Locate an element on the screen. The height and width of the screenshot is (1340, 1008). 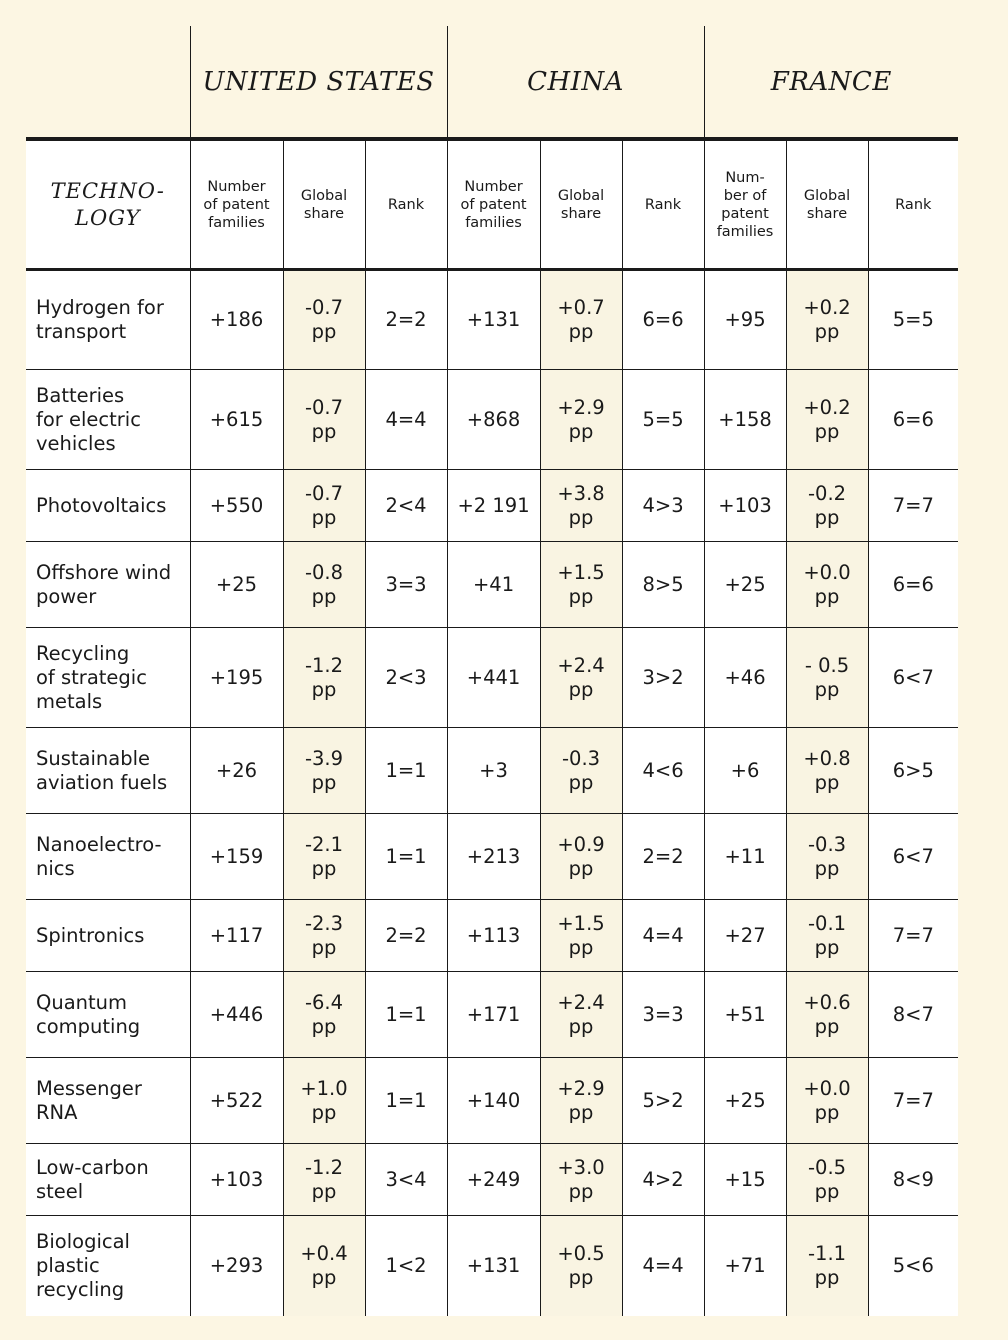
rank-value: 3>2 is located at coordinates (663, 677).